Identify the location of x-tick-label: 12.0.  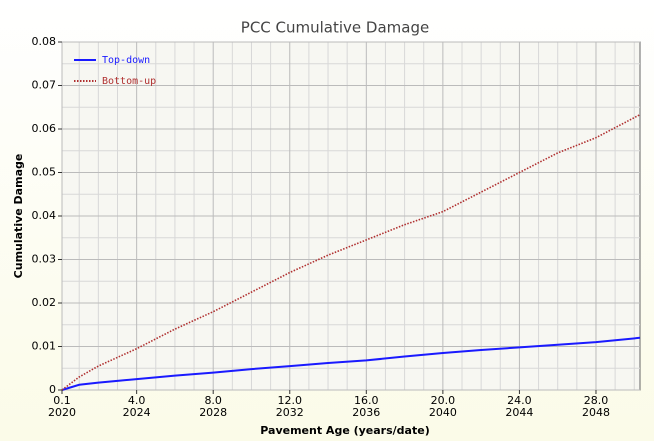
(290, 400).